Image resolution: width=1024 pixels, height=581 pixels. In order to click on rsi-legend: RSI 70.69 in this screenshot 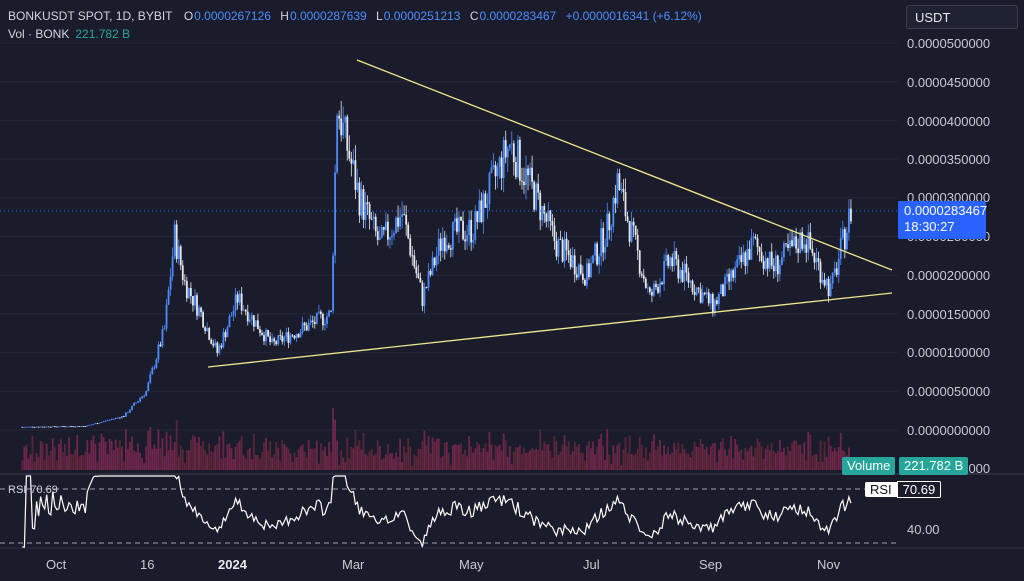, I will do `click(33, 490)`.